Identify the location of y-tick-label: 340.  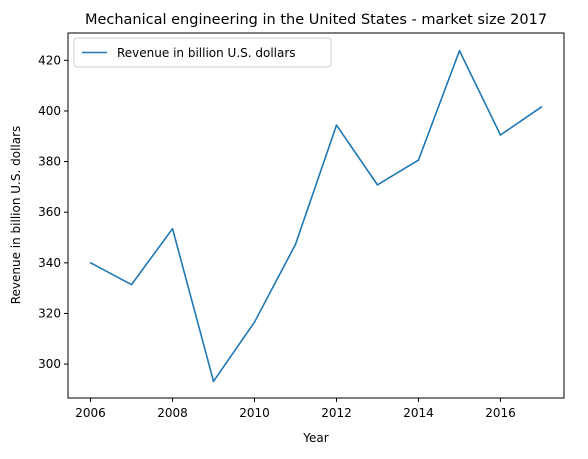
(49, 263).